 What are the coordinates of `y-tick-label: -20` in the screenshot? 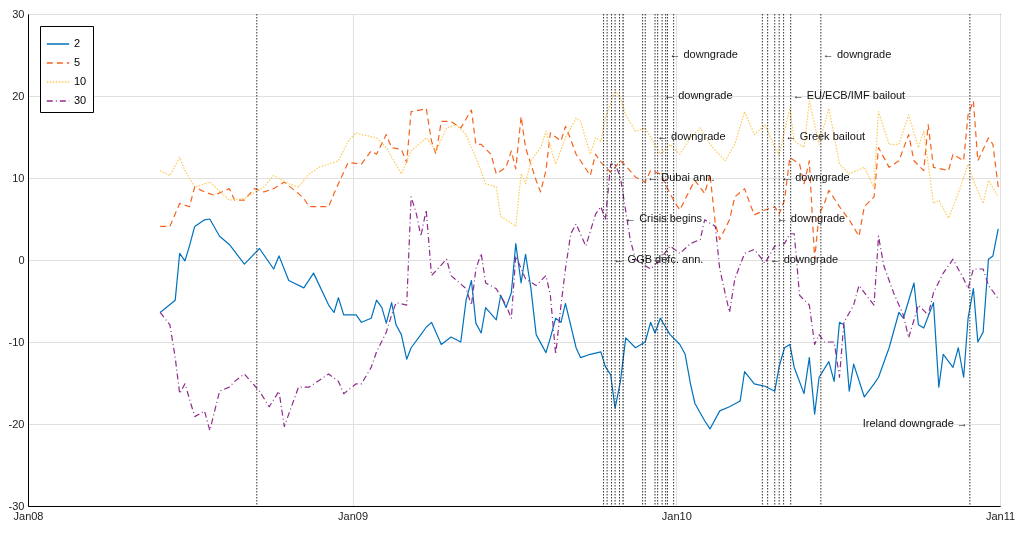 It's located at (16, 423).